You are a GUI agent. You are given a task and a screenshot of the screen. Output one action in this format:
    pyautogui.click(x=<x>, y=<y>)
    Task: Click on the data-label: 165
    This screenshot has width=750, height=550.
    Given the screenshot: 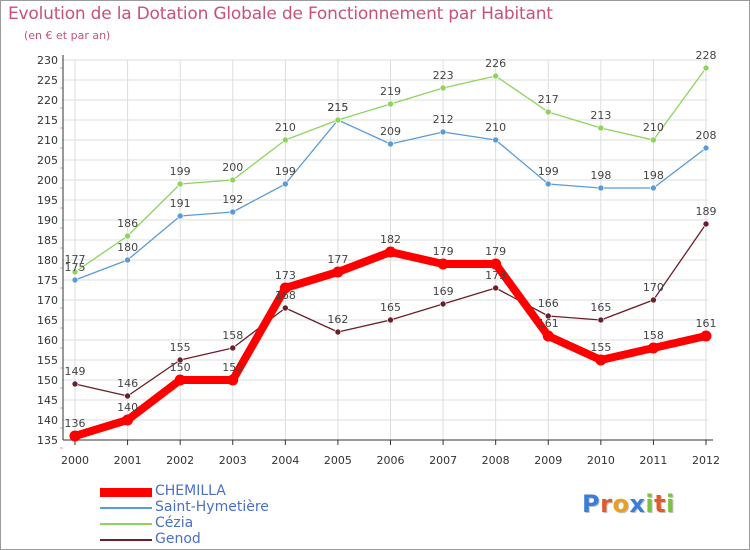 What is the action you would take?
    pyautogui.click(x=600, y=307)
    